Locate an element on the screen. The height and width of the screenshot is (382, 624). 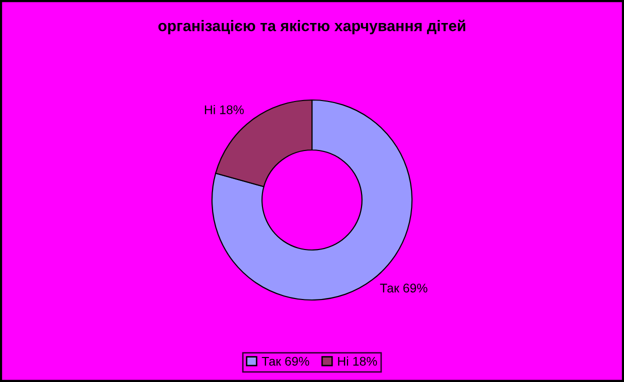
slice-label: Ні 18% is located at coordinates (224, 109).